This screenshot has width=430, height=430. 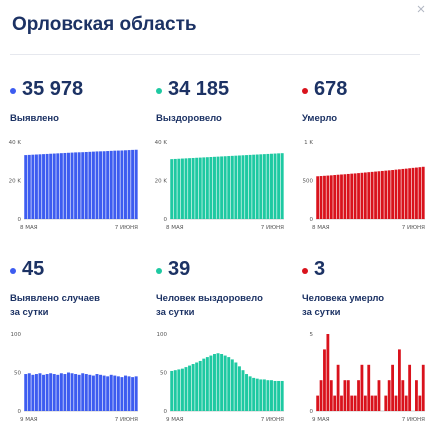 I want to click on stat-row: 678, so click(x=366, y=93).